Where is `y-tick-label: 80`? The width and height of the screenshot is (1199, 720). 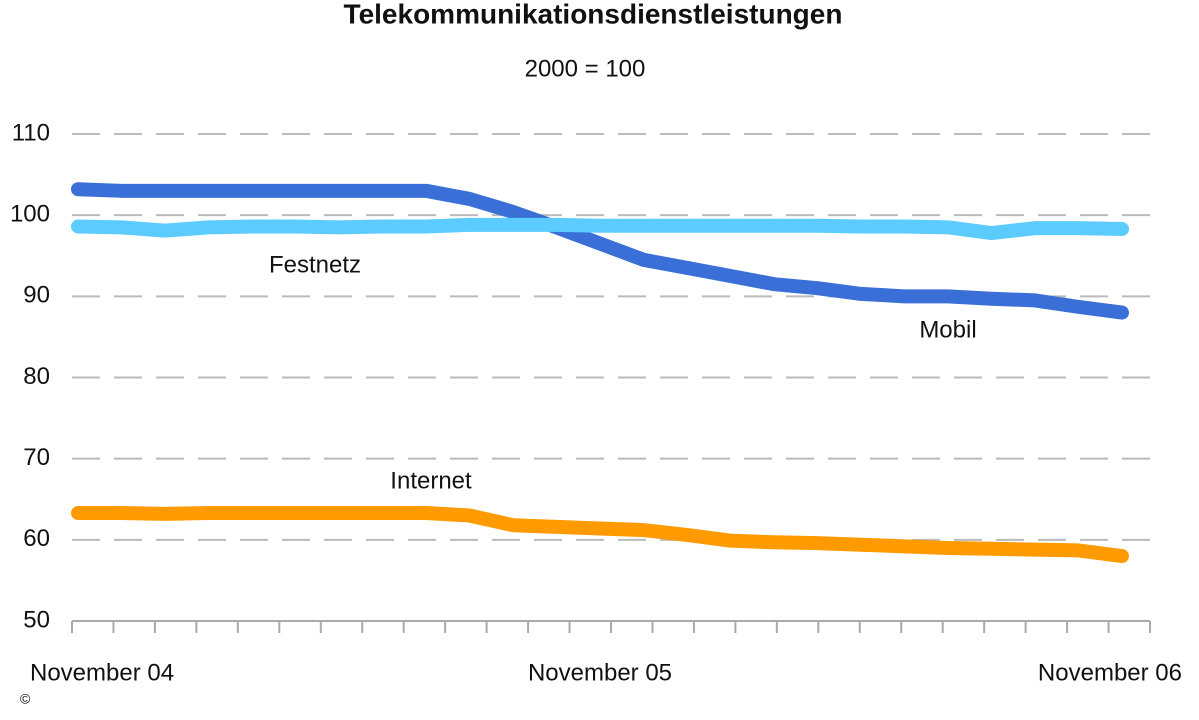
y-tick-label: 80 is located at coordinates (36, 376).